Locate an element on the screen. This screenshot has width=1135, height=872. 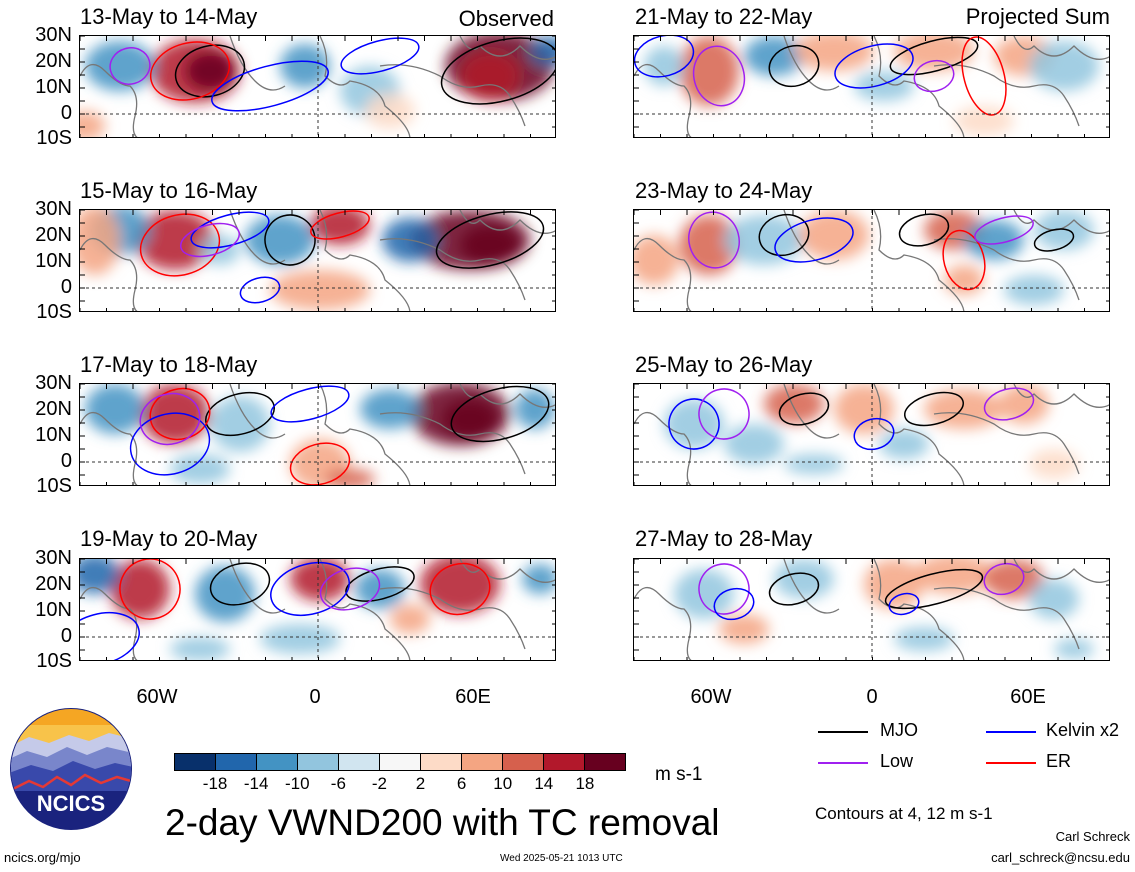
panel-title-4: 19-May to 20-May is located at coordinates (169, 538).